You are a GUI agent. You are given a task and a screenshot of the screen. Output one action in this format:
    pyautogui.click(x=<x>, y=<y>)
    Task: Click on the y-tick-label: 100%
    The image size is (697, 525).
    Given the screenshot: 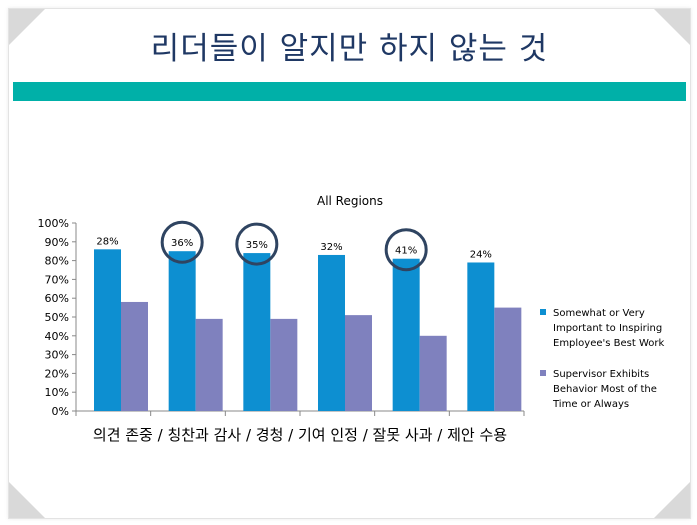 What is the action you would take?
    pyautogui.click(x=53, y=223)
    